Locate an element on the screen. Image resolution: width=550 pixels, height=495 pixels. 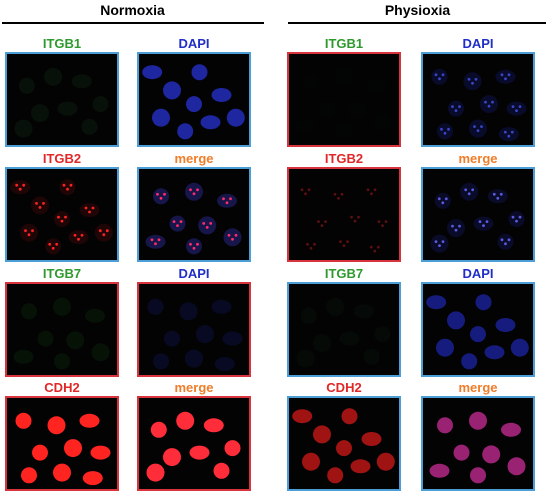
group-rule-physioxia is located at coordinates (417, 23).